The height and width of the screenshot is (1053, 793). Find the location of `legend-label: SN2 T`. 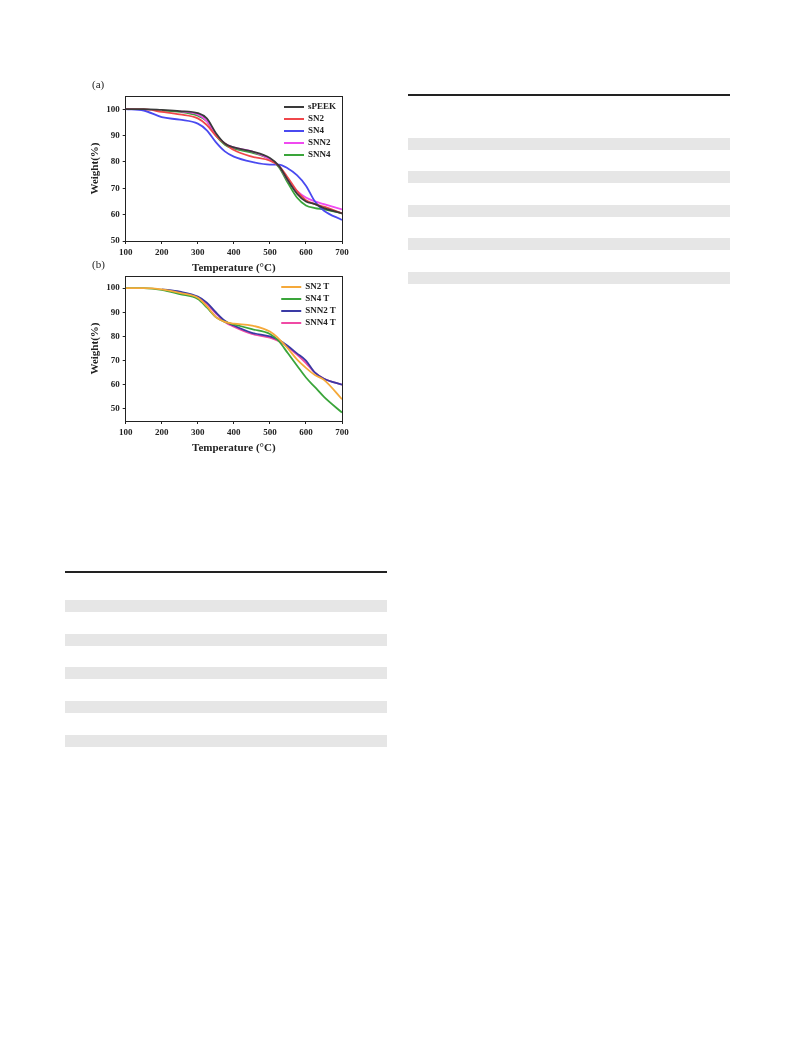

legend-label: SN2 T is located at coordinates (317, 286).